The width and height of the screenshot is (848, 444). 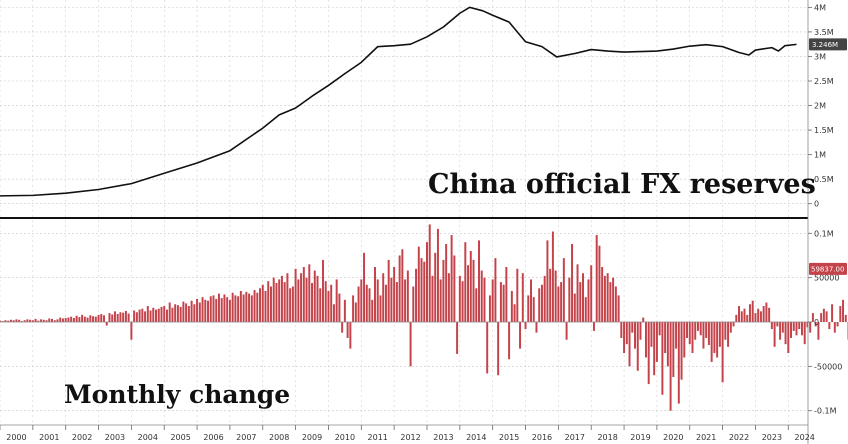 I want to click on x-tick-label: 2001, so click(x=49, y=437).